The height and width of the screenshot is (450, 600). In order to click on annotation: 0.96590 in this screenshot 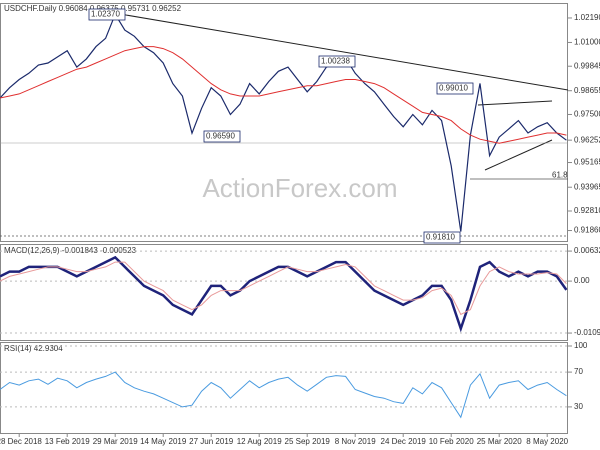, I will do `click(220, 136)`.